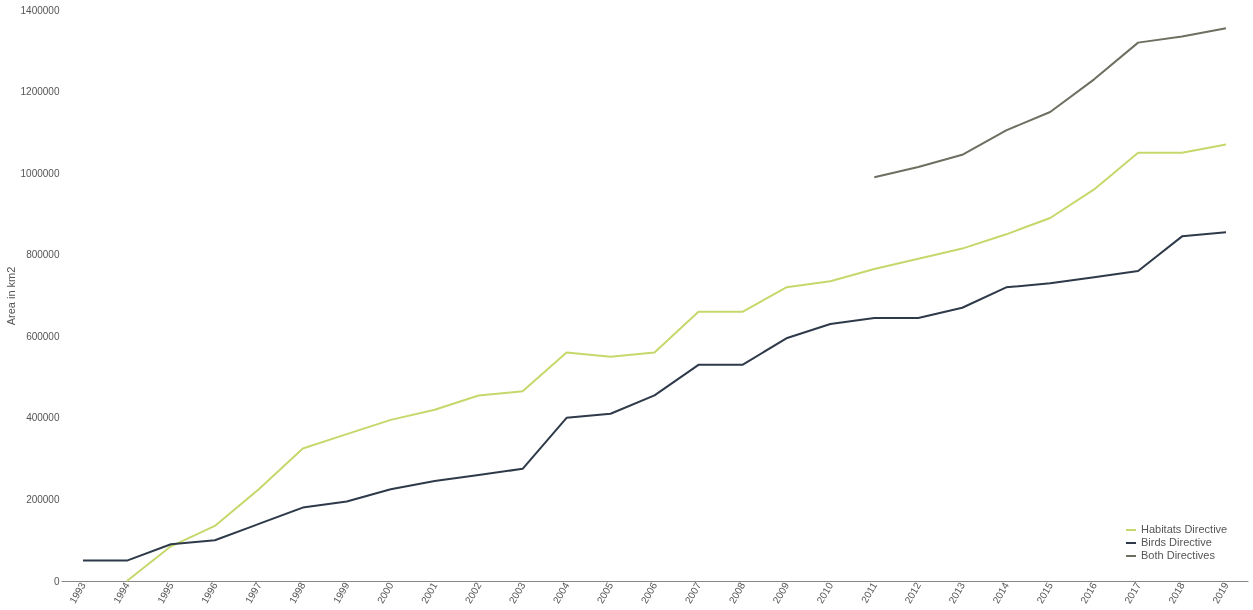 Image resolution: width=1253 pixels, height=610 pixels. I want to click on y-tick-label: 200000, so click(43, 499).